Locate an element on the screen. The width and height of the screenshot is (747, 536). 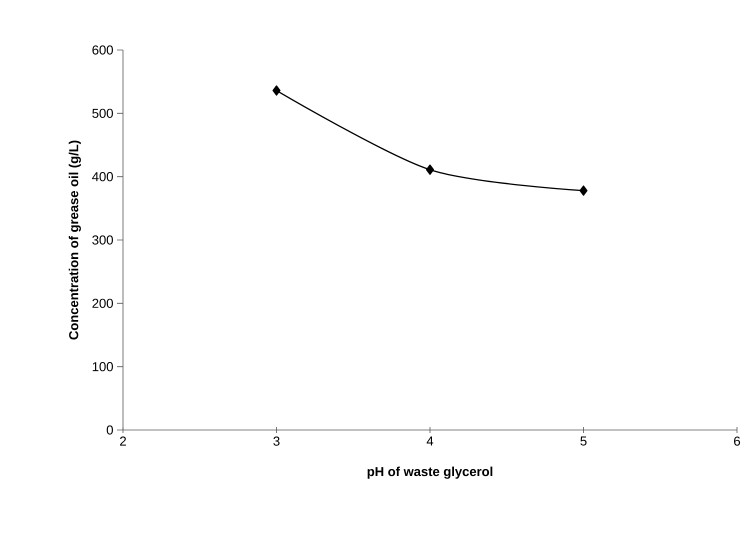
y-tick-label: 200 is located at coordinates (102, 303).